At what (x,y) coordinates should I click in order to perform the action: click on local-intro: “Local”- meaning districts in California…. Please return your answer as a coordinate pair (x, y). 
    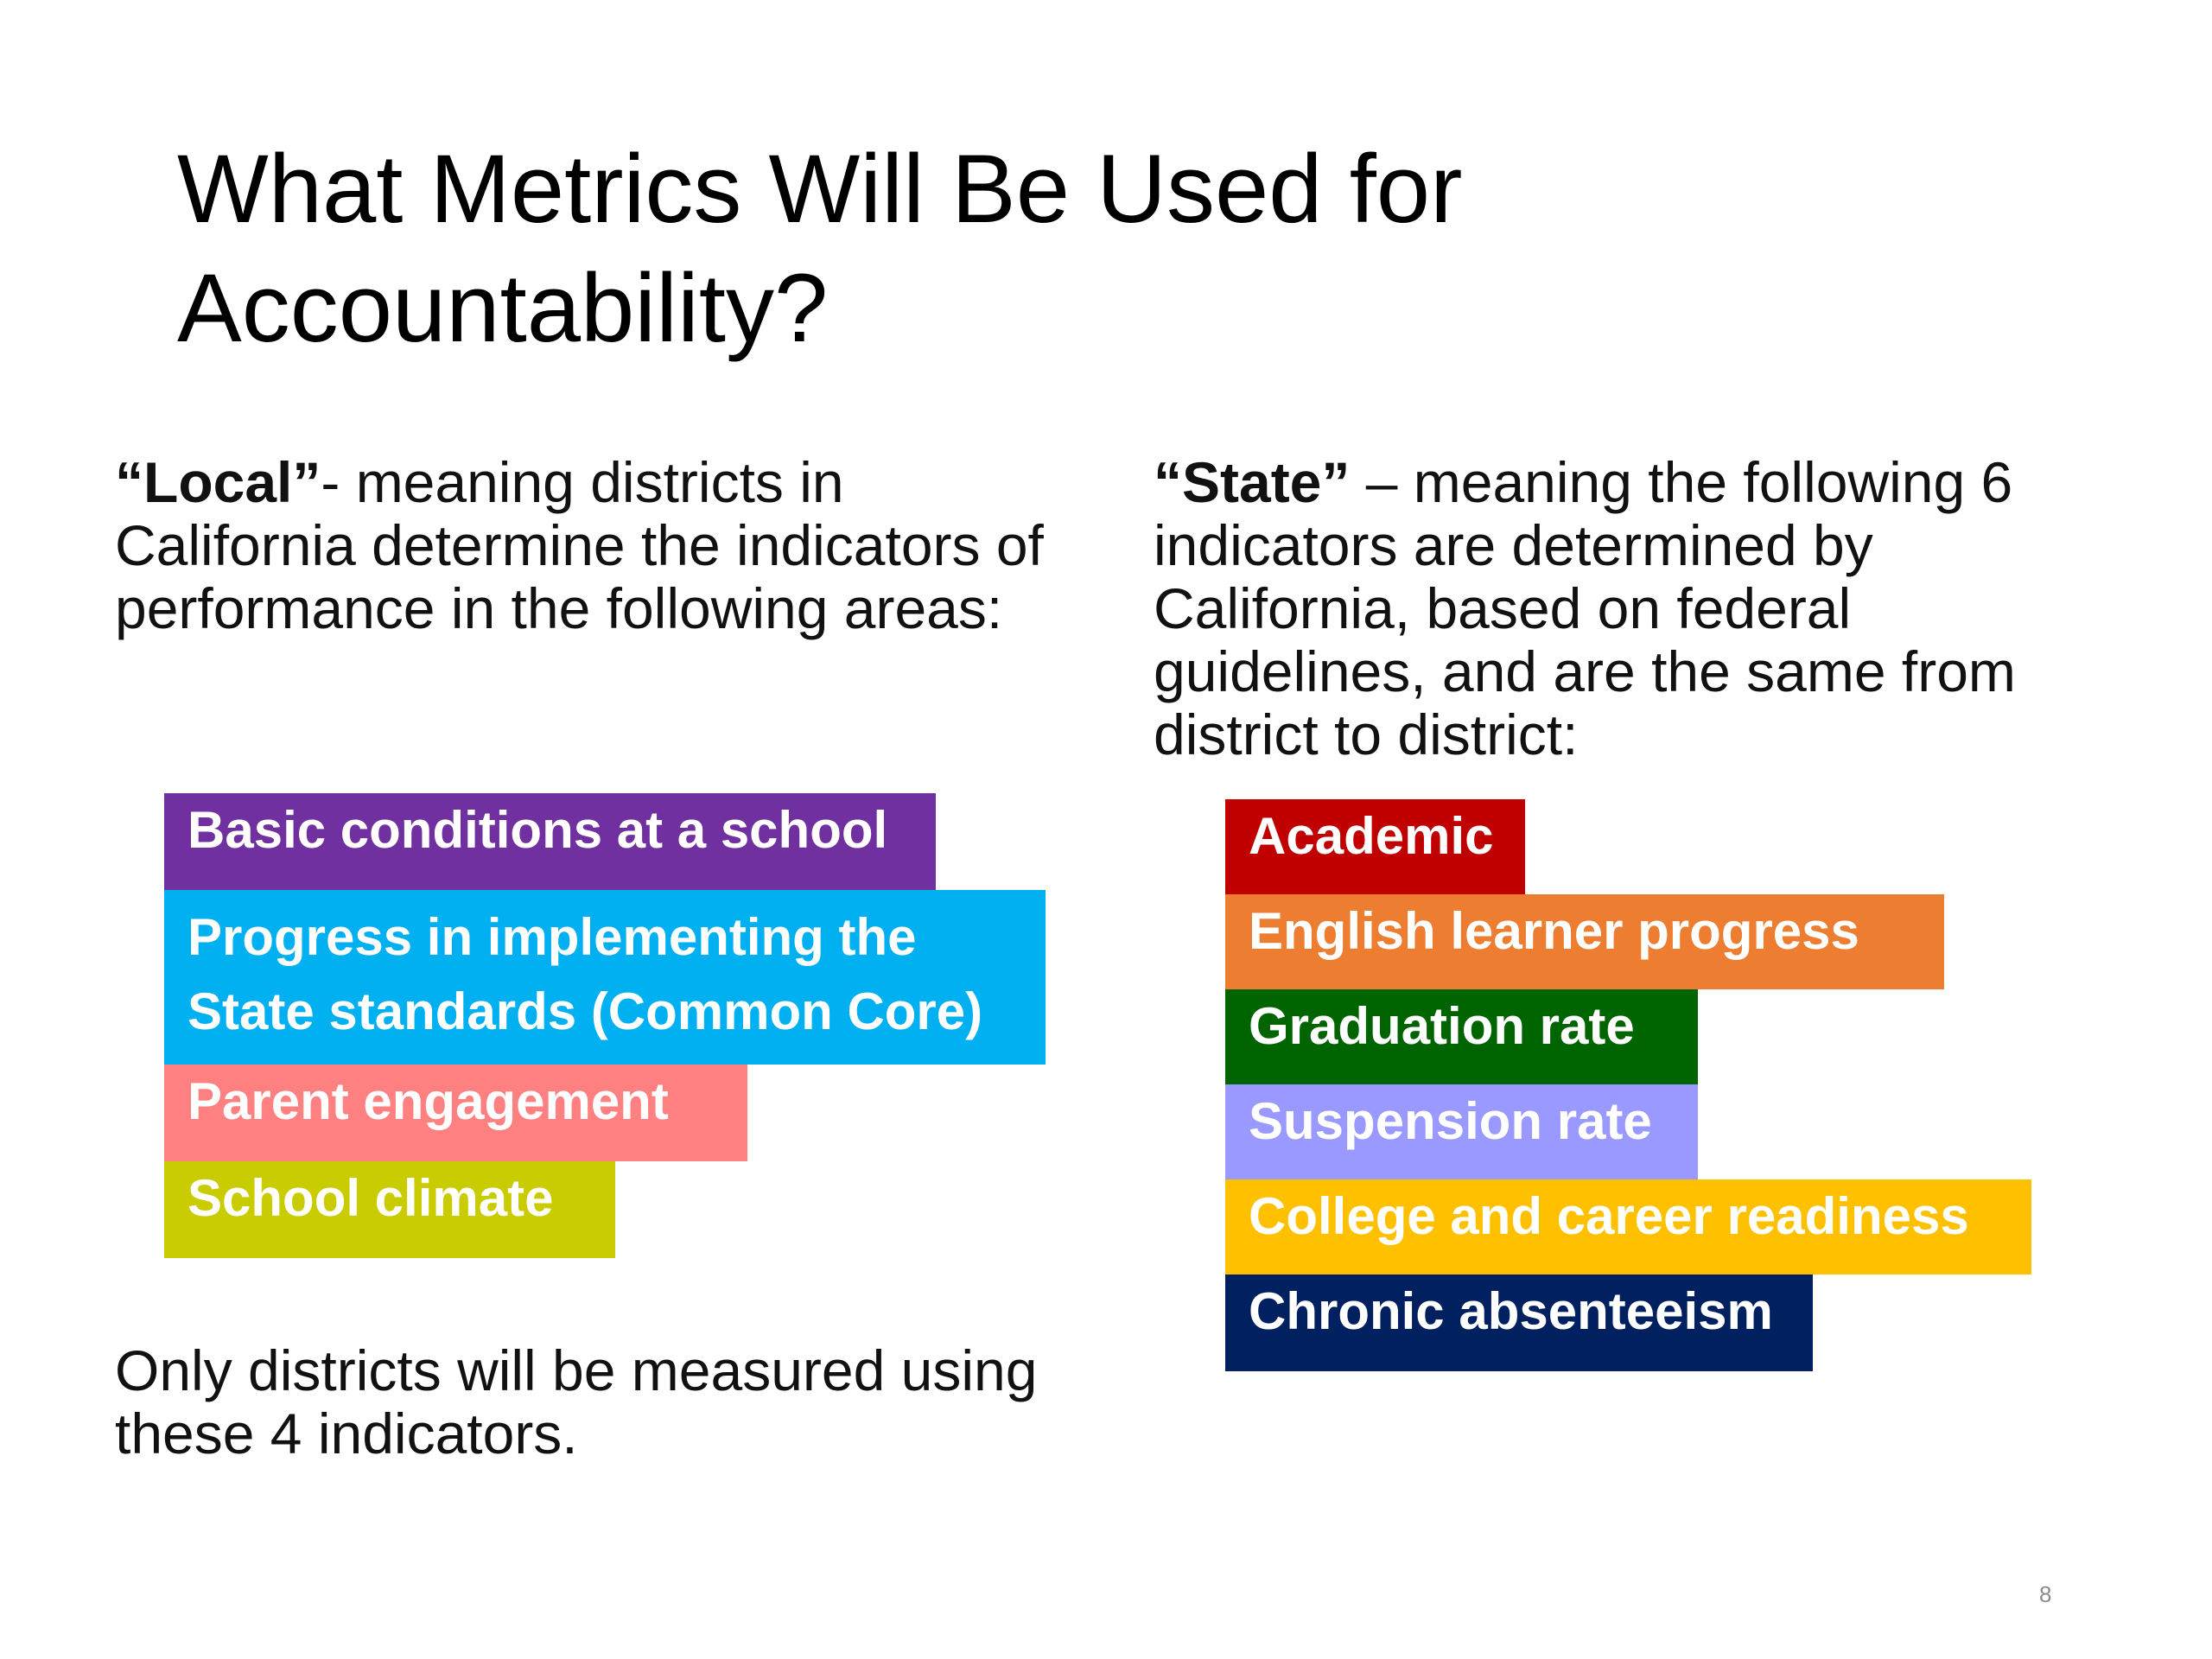
    Looking at the image, I should click on (590, 545).